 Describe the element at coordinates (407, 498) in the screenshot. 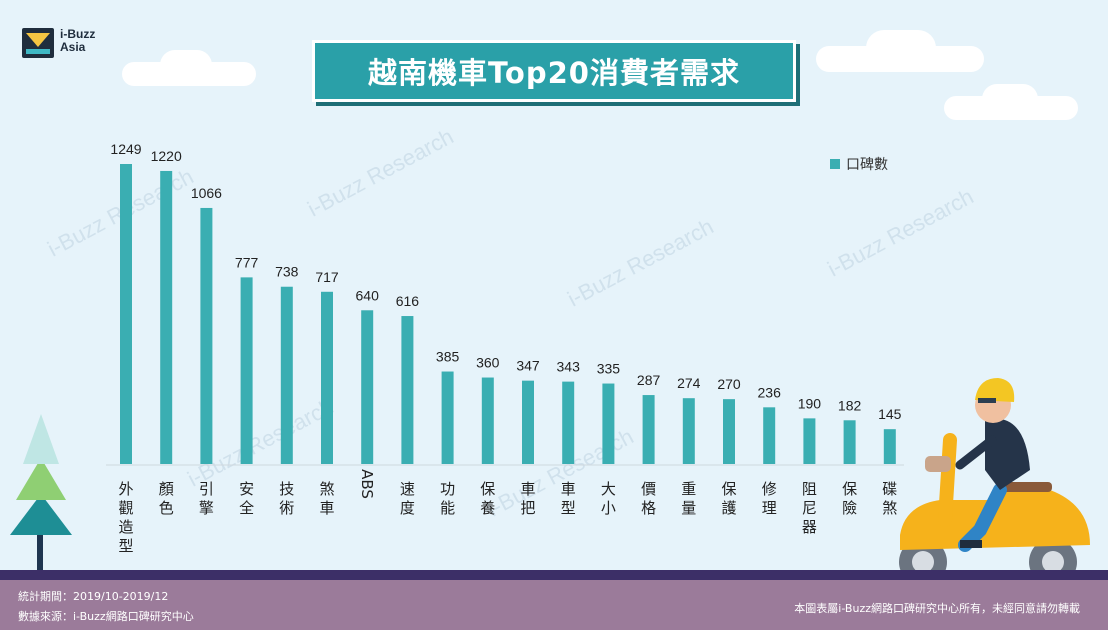

I see `category-label: 速度` at that location.